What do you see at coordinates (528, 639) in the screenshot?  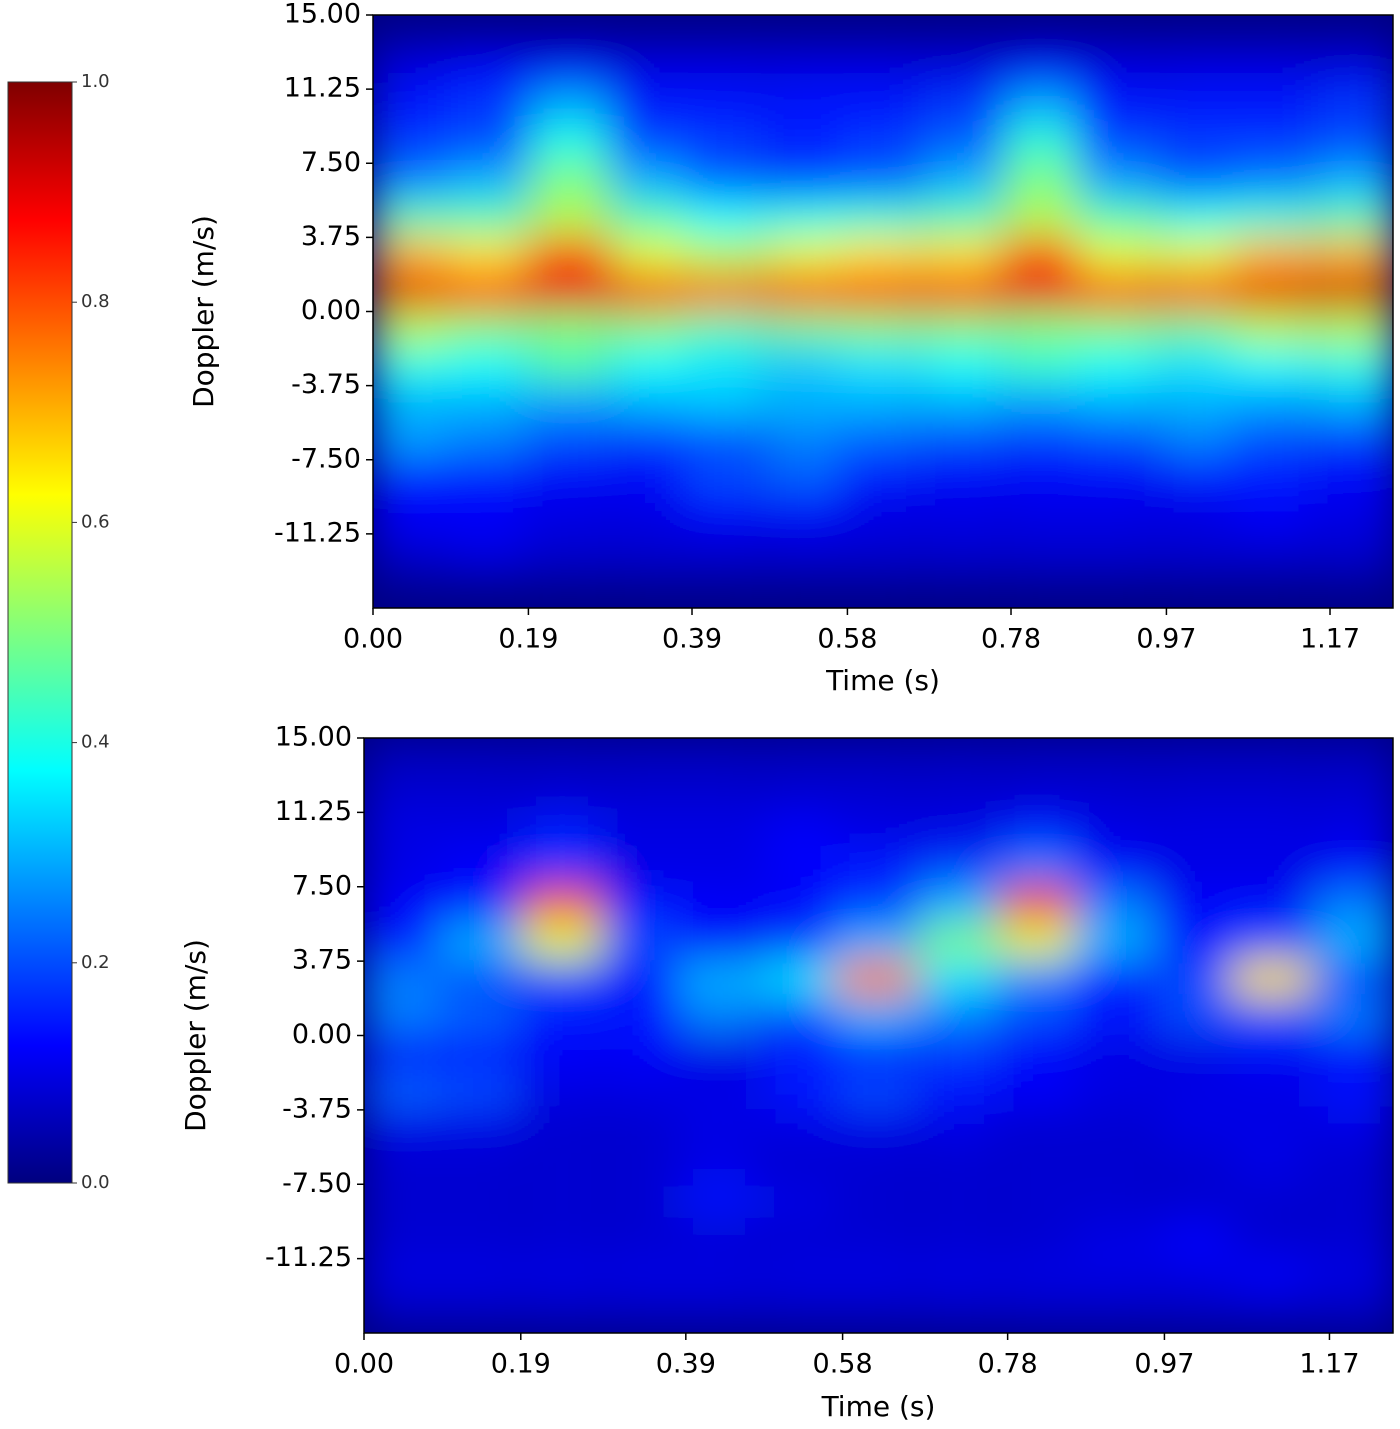 I see `x-tick-label: 0.19` at bounding box center [528, 639].